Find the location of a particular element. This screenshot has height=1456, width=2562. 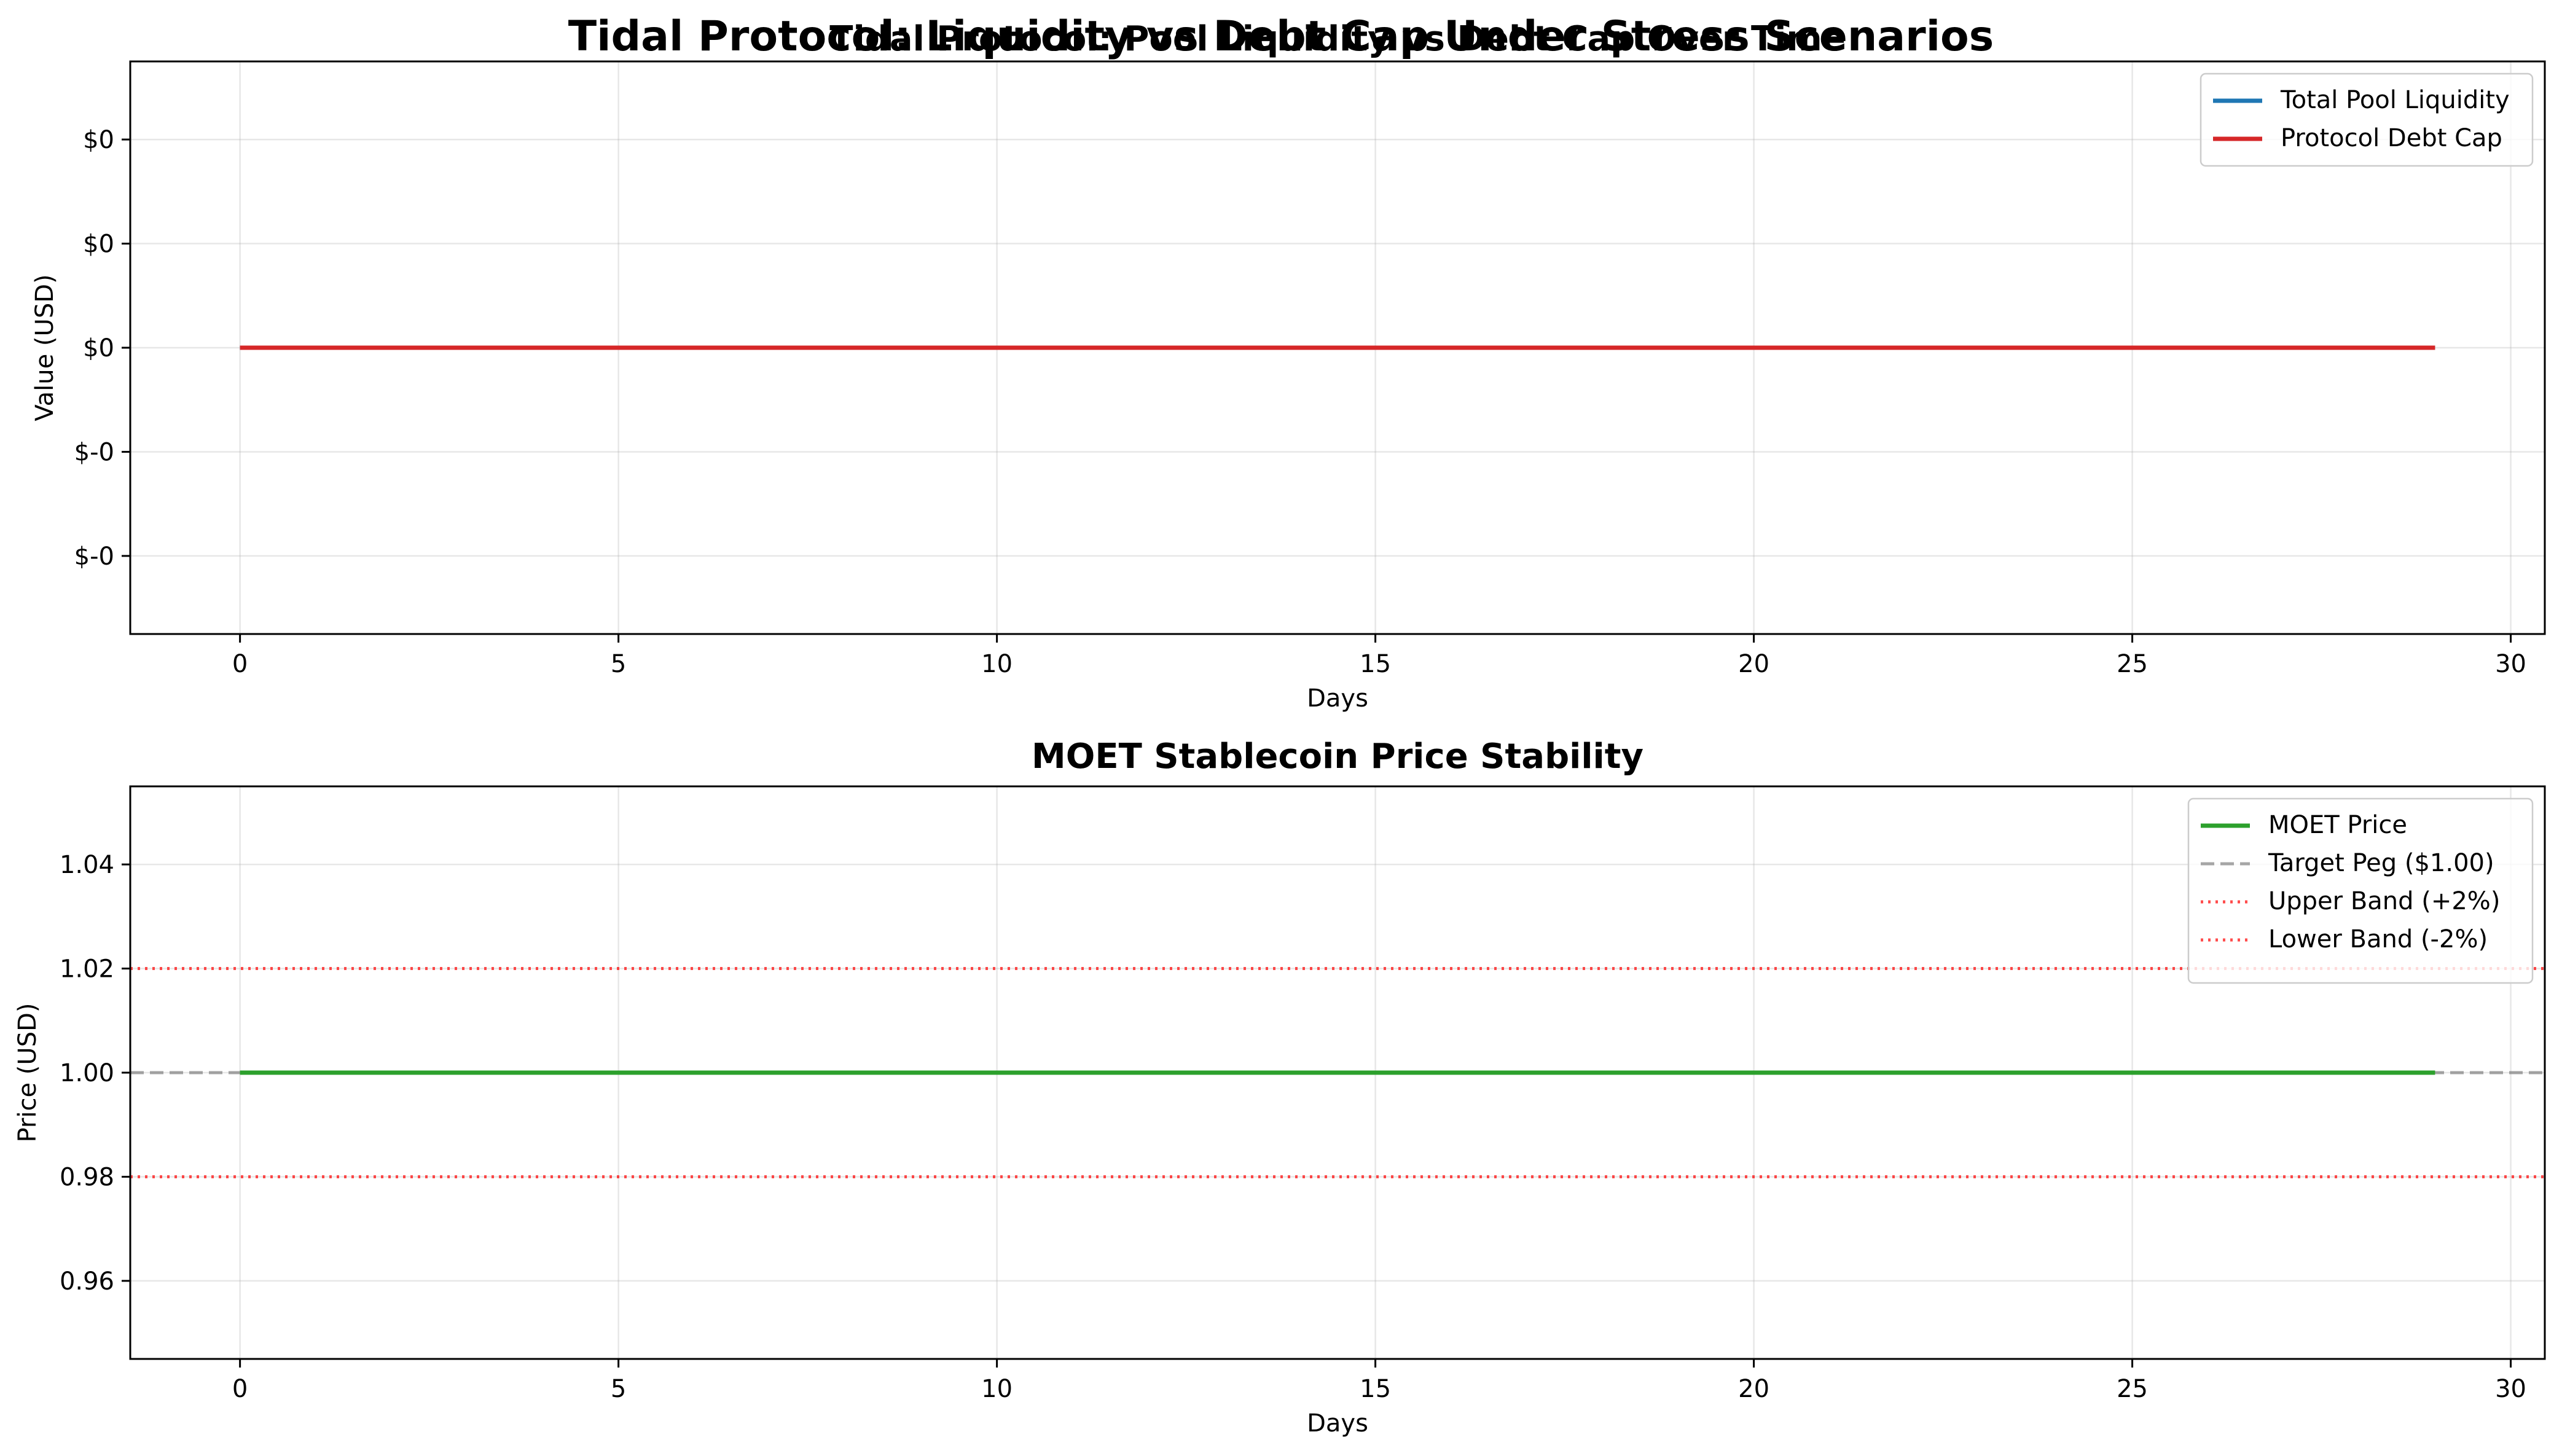

legend-label-moet-price: MOET Price is located at coordinates (2337, 825).